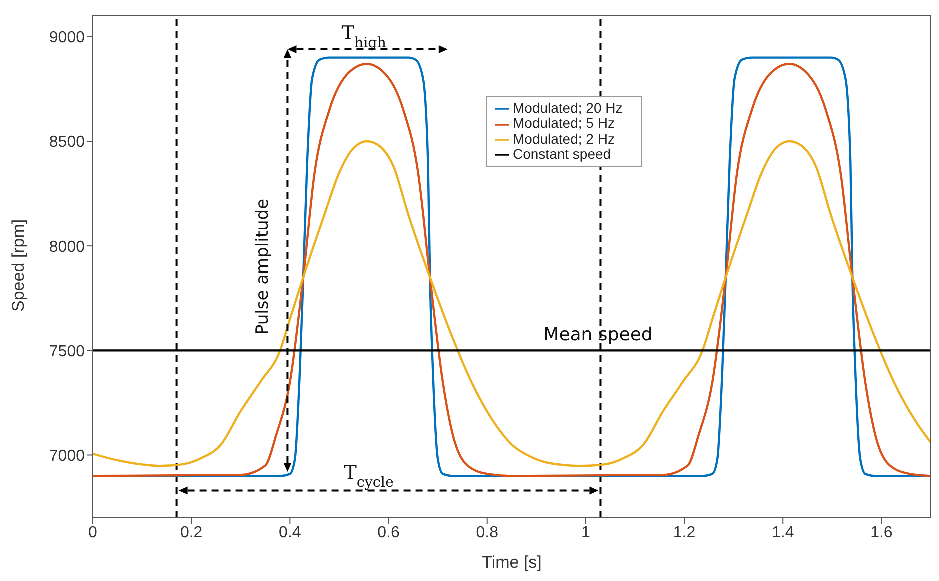 The image size is (939, 581). Describe the element at coordinates (262, 267) in the screenshot. I see `annotation: Pulse amplitude` at that location.